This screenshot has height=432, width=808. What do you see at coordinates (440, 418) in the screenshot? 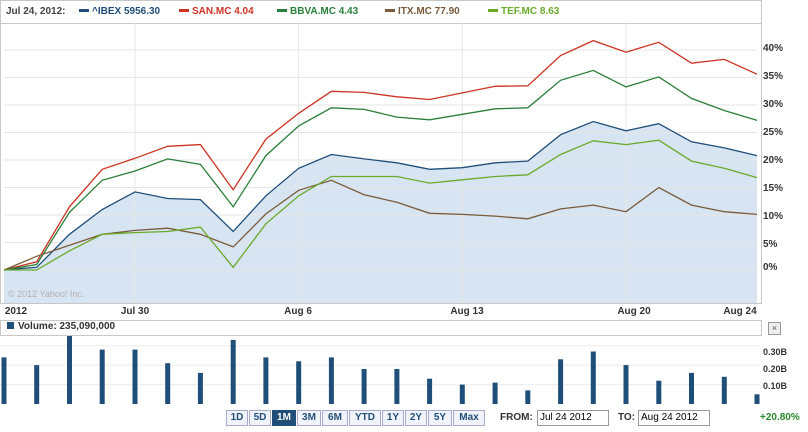
I see `range-button-5y: 5Y` at bounding box center [440, 418].